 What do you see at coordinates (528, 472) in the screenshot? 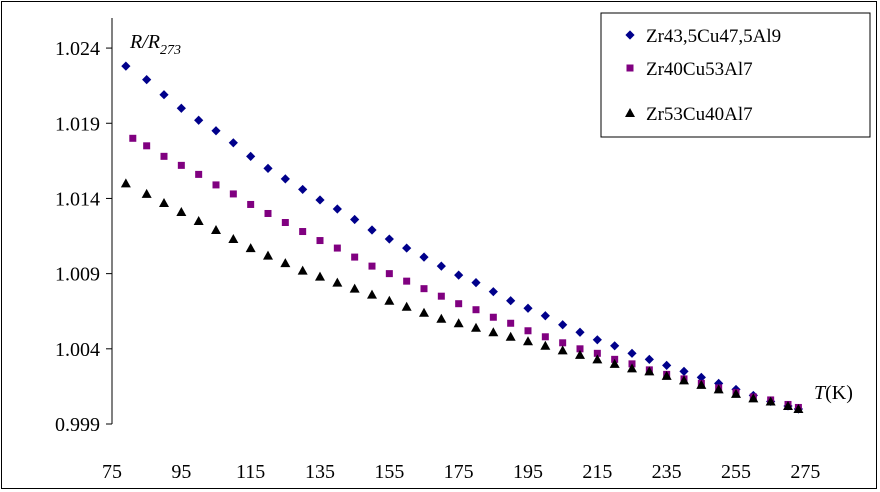
I see `x-tick-label: 195` at bounding box center [528, 472].